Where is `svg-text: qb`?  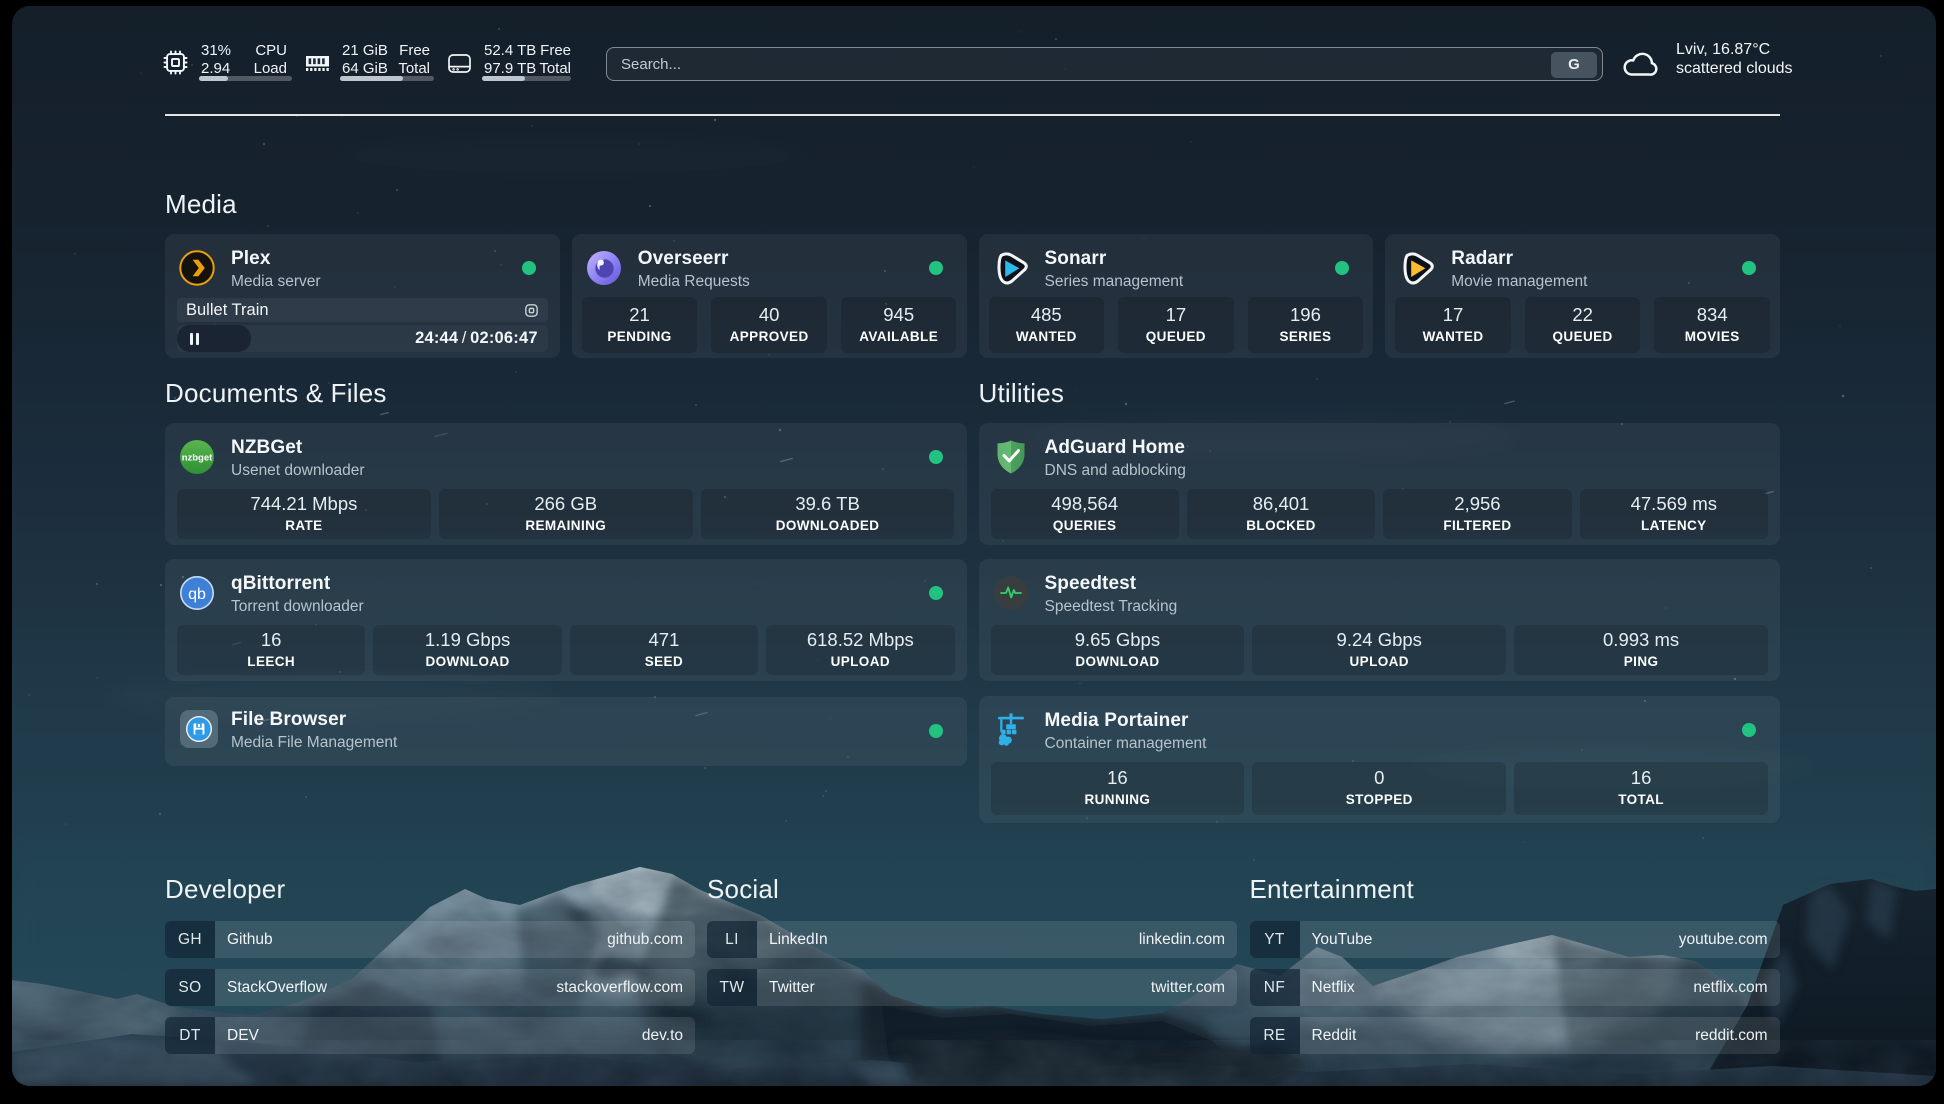
svg-text: qb is located at coordinates (197, 594).